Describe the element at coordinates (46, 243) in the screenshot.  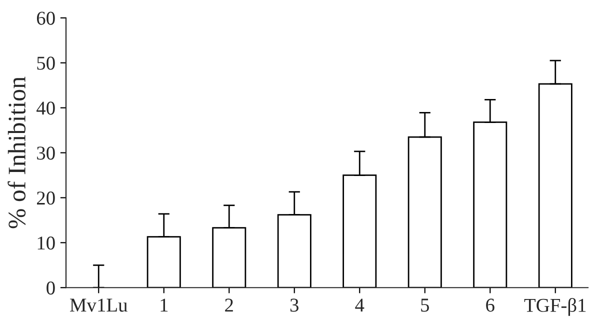
I see `y-tick-label: 10` at that location.